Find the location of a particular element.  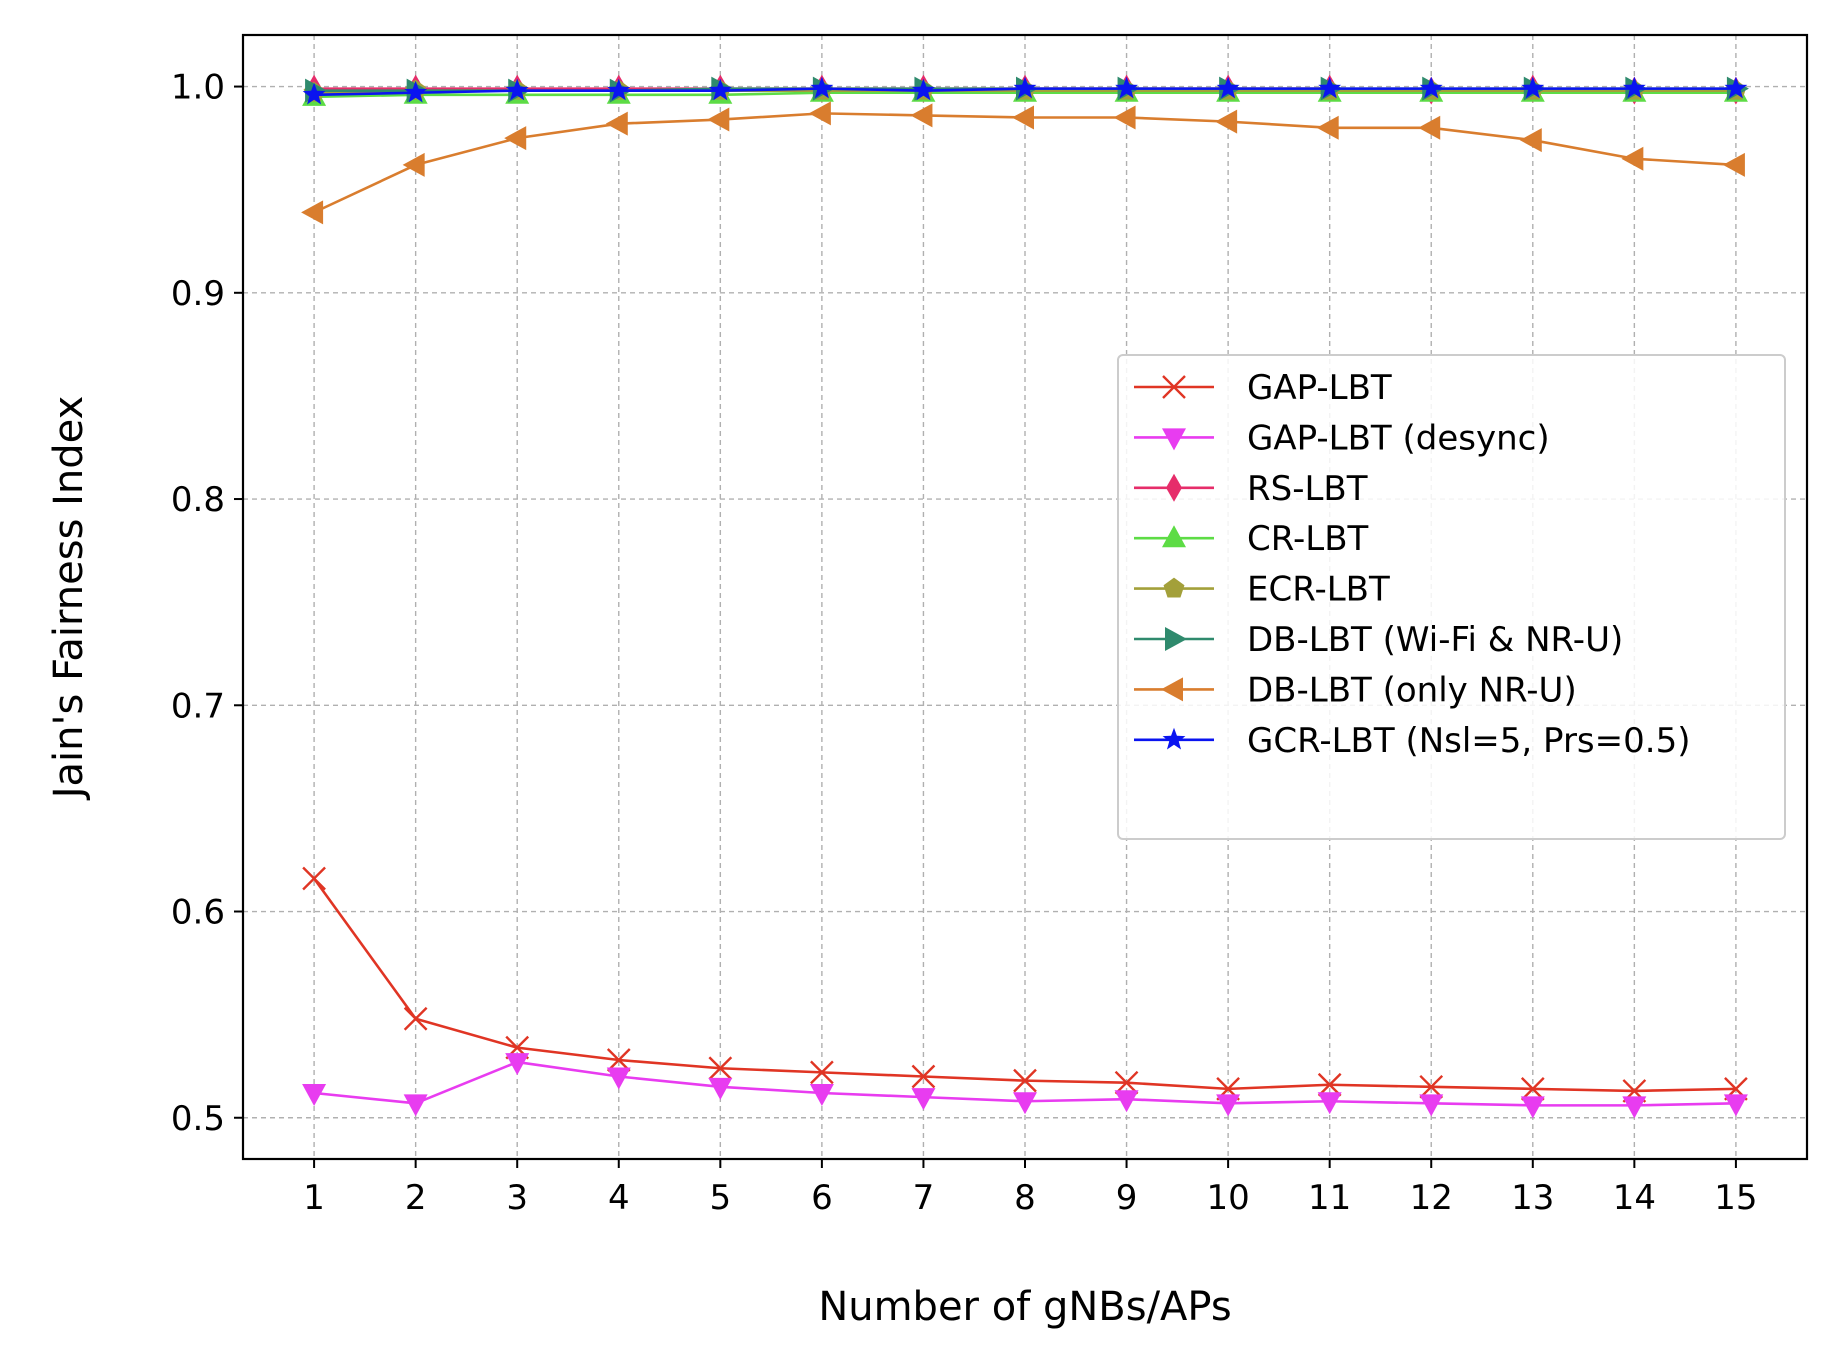

legend-label: RS-LBT is located at coordinates (1307, 489).